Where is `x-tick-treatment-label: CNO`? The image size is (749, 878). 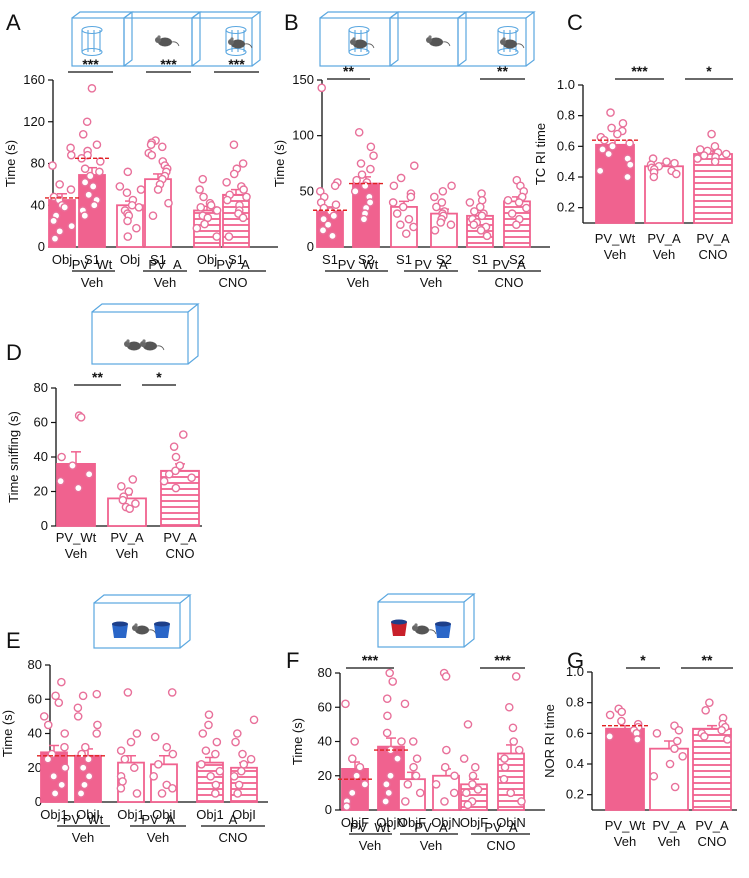 x-tick-treatment-label: CNO is located at coordinates (180, 553).